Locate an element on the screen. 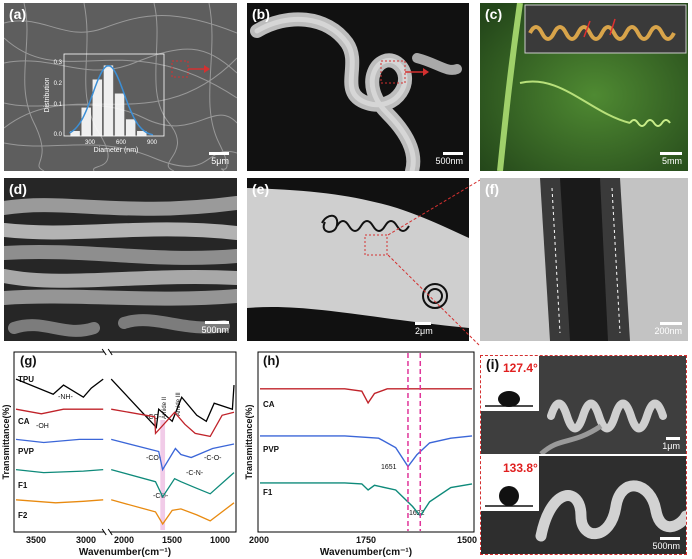  panel-c: (c) 5mm is located at coordinates (584, 87).